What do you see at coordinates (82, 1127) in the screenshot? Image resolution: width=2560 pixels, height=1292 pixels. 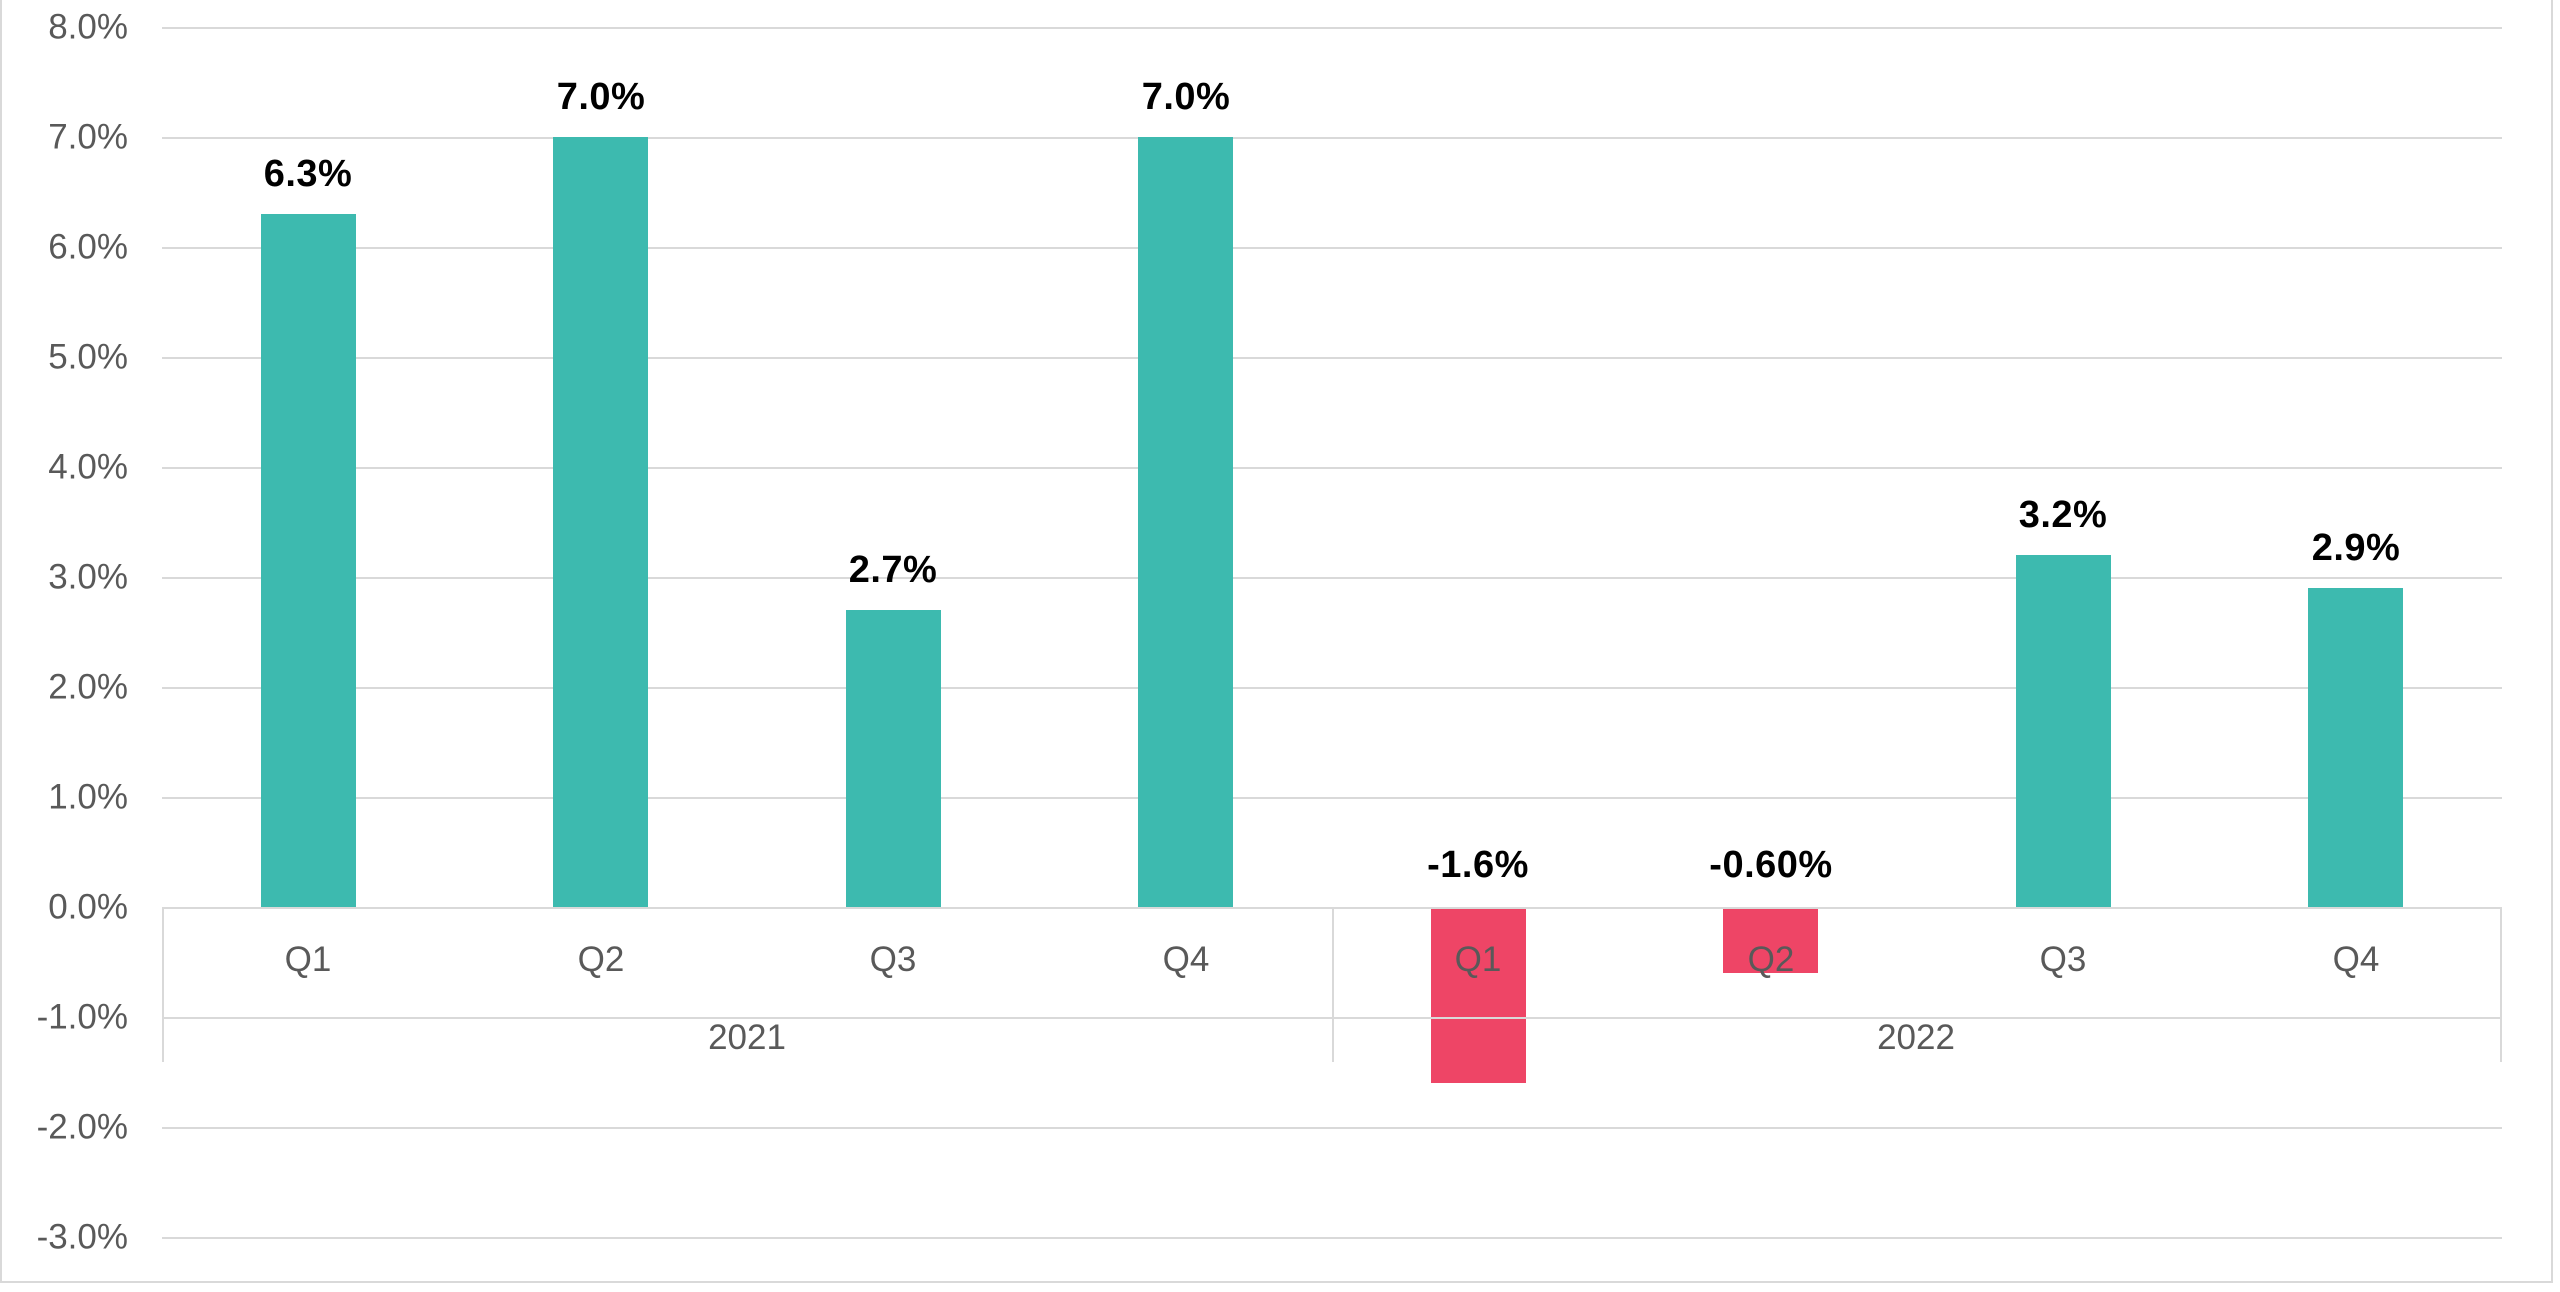 I see `y-axis-tick-label: -2.0%` at bounding box center [82, 1127].